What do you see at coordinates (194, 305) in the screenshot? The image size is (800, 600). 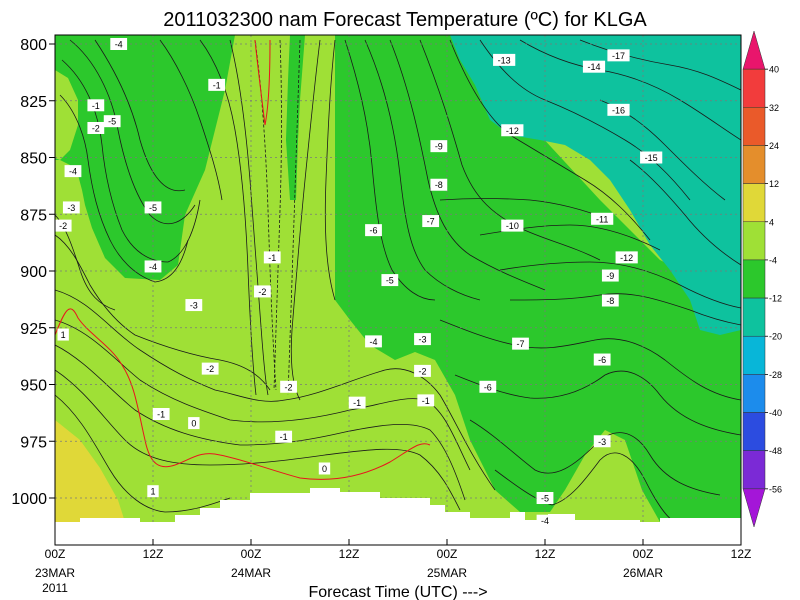 I see `contour-label: -3` at bounding box center [194, 305].